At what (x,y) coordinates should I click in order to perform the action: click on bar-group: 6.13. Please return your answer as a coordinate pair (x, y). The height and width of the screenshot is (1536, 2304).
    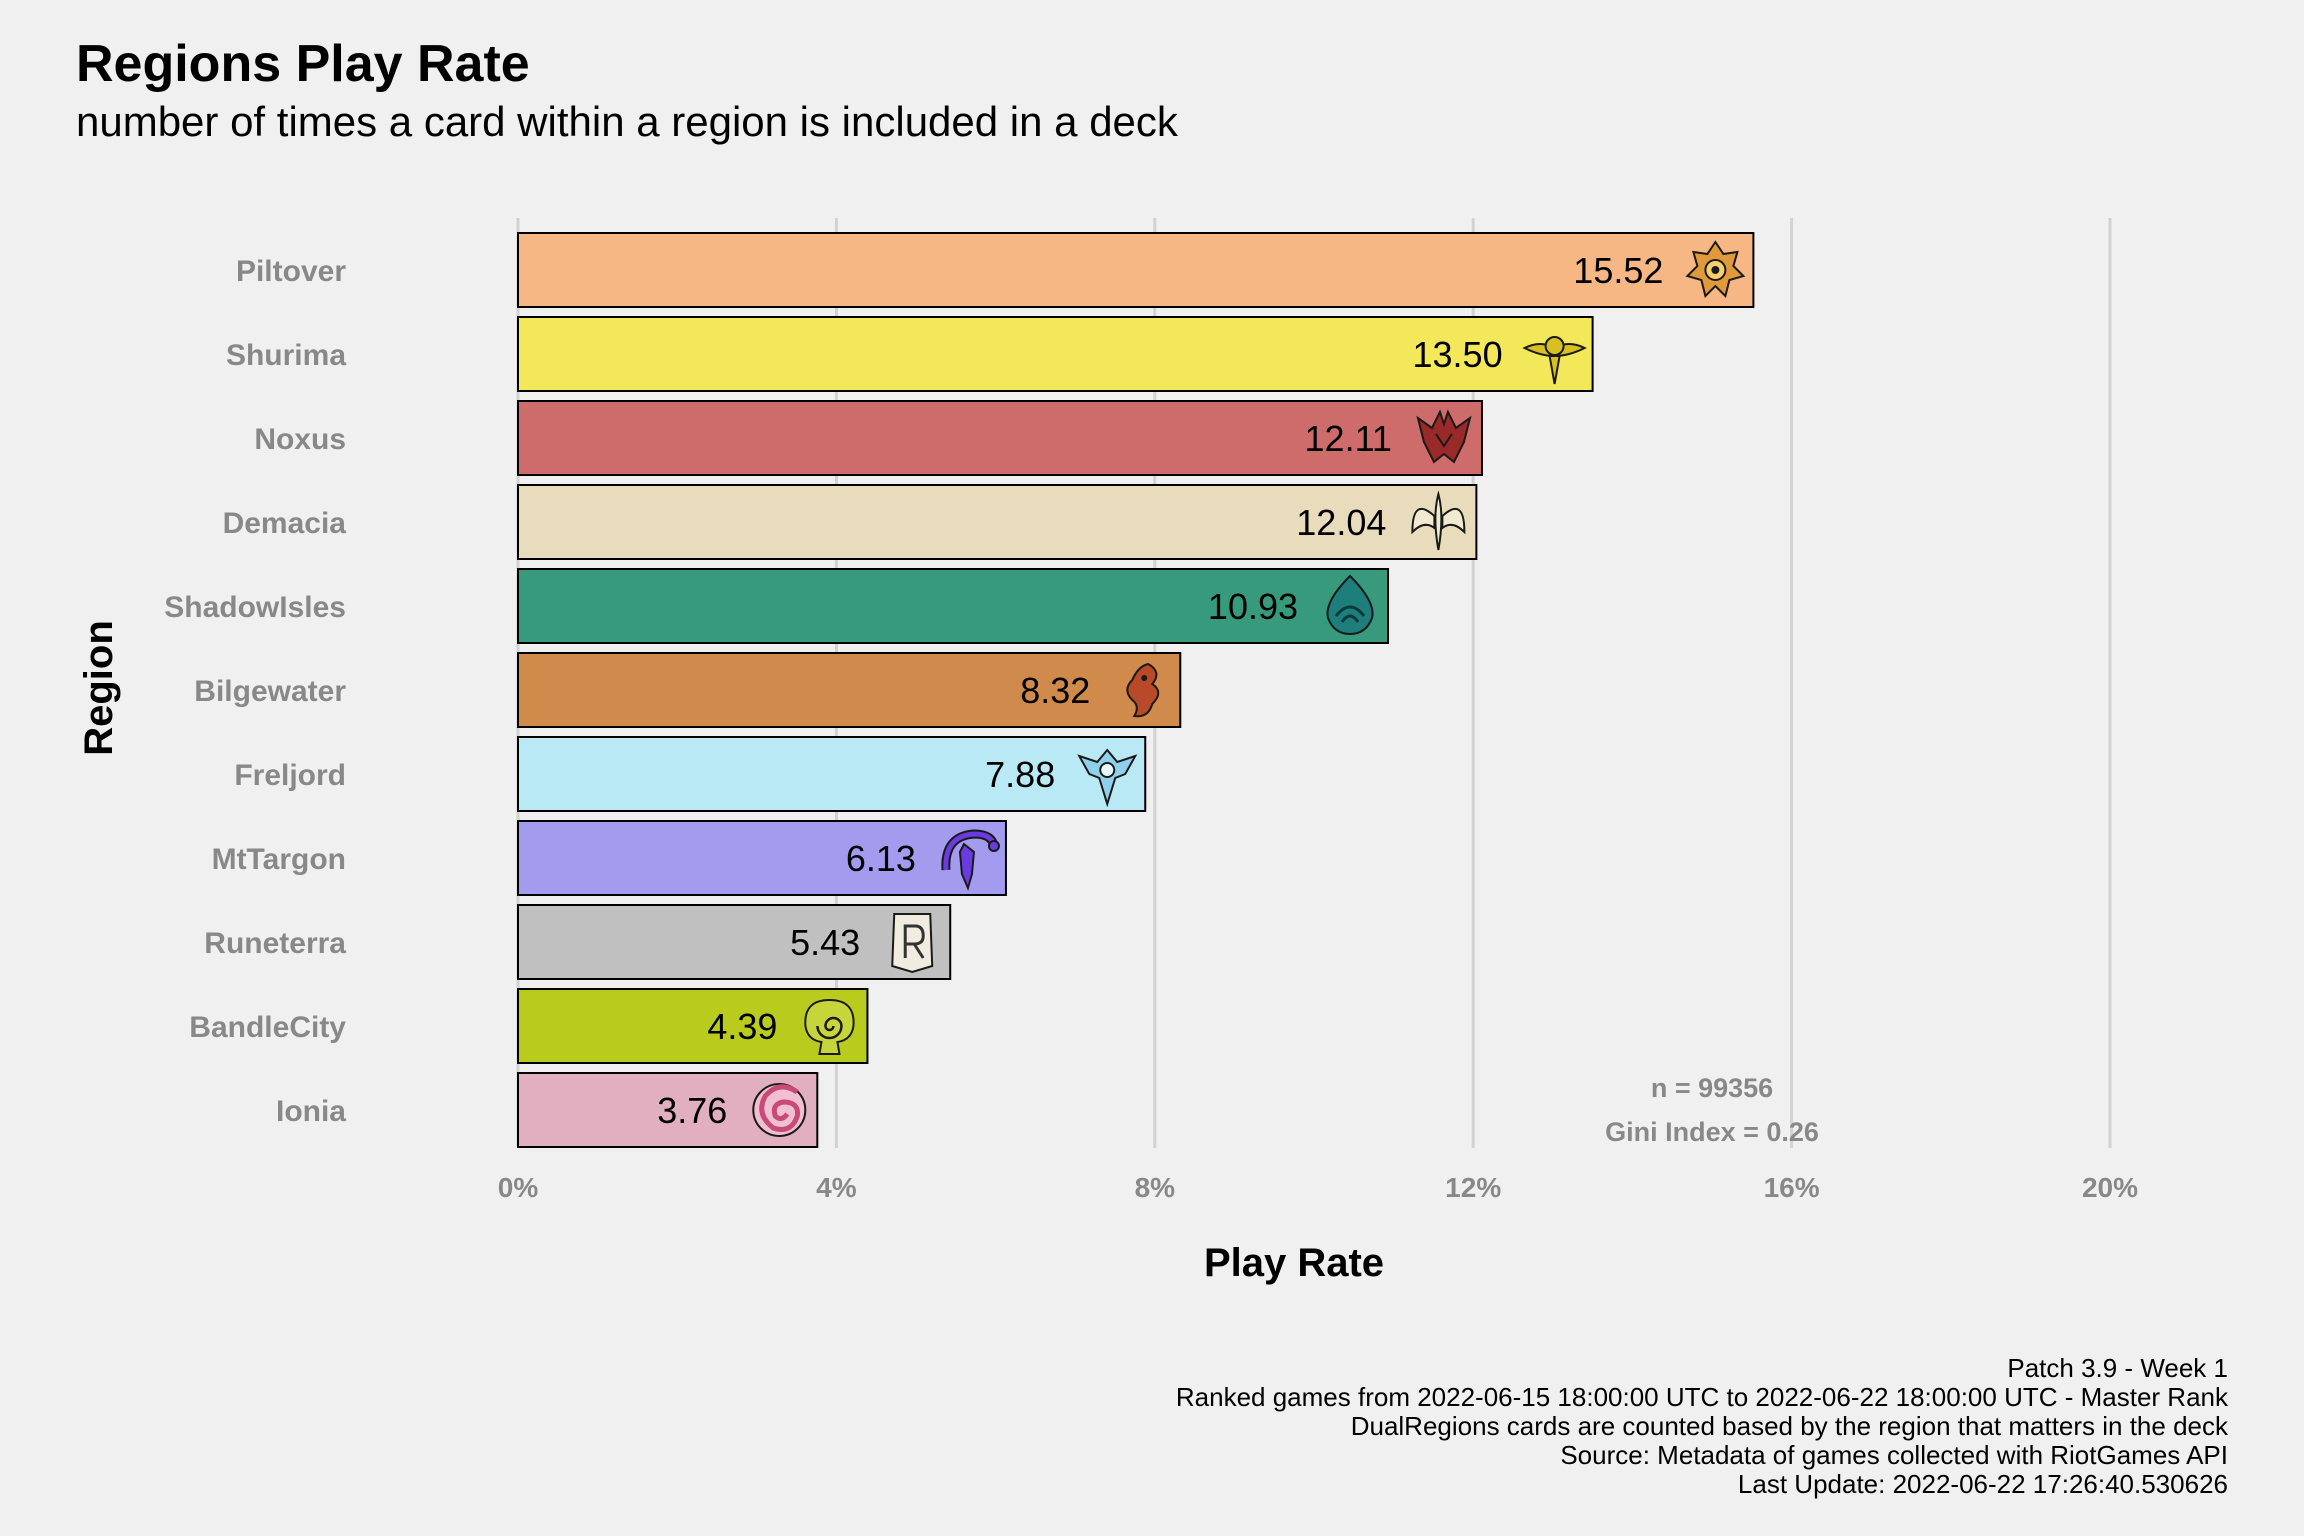
    Looking at the image, I should click on (762, 858).